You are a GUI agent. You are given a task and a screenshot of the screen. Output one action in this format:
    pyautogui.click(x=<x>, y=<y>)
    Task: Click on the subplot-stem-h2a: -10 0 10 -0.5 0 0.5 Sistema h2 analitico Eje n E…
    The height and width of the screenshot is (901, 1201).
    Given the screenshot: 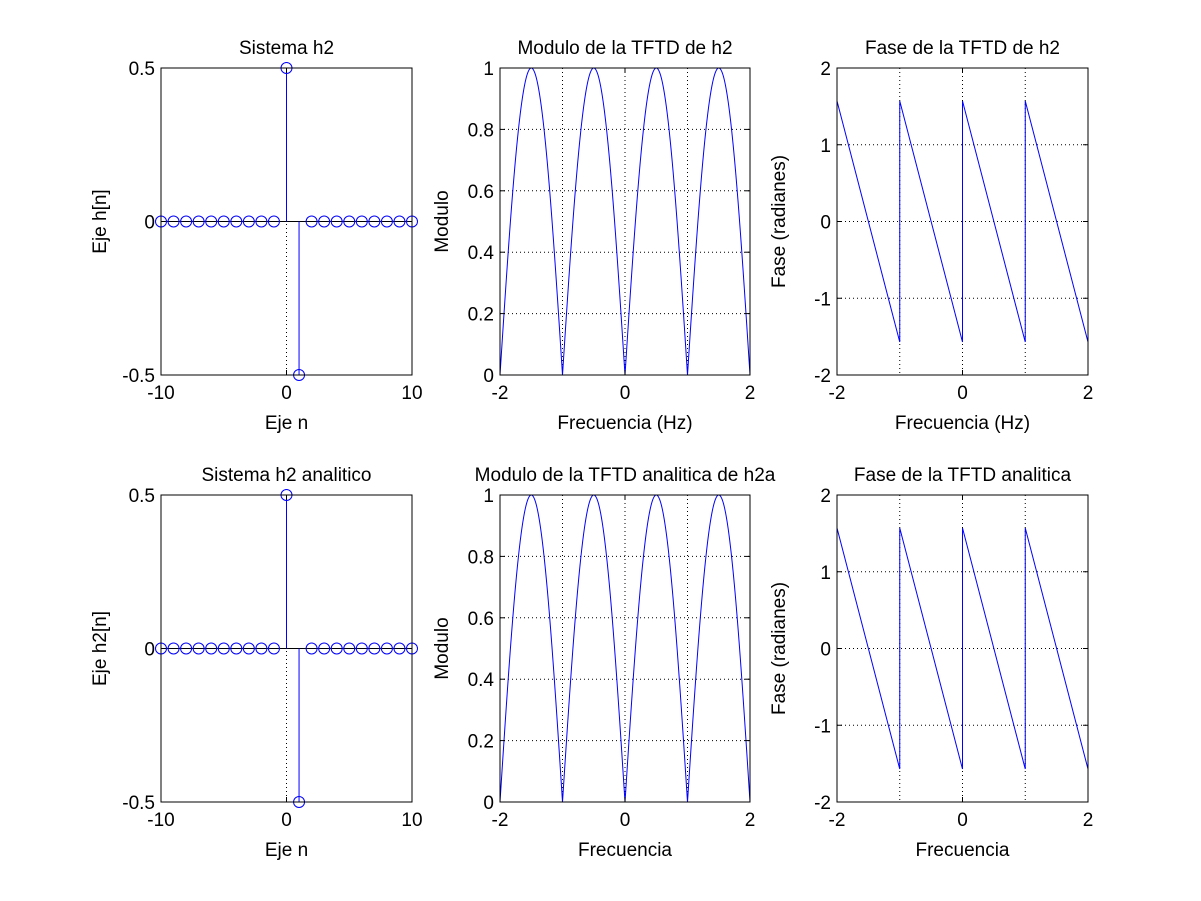 What is the action you would take?
    pyautogui.click(x=256, y=663)
    